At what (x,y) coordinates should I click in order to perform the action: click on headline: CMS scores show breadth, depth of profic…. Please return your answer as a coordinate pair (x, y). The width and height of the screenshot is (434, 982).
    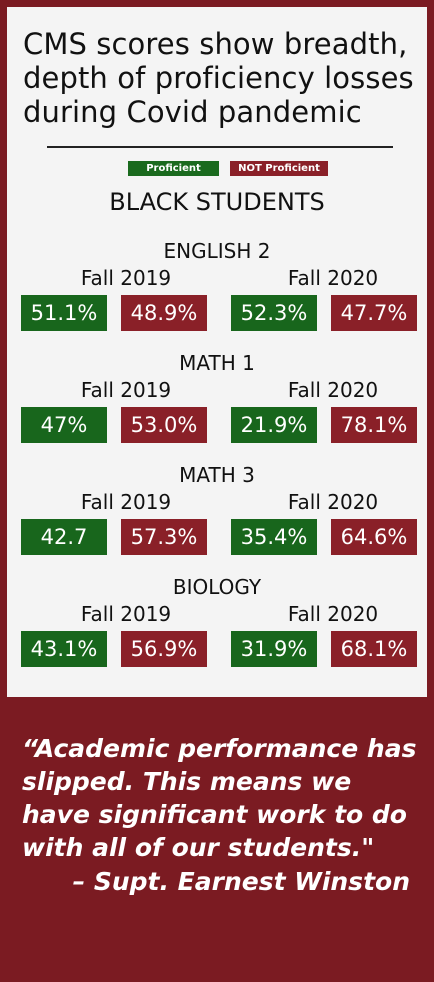
    Looking at the image, I should click on (218, 78).